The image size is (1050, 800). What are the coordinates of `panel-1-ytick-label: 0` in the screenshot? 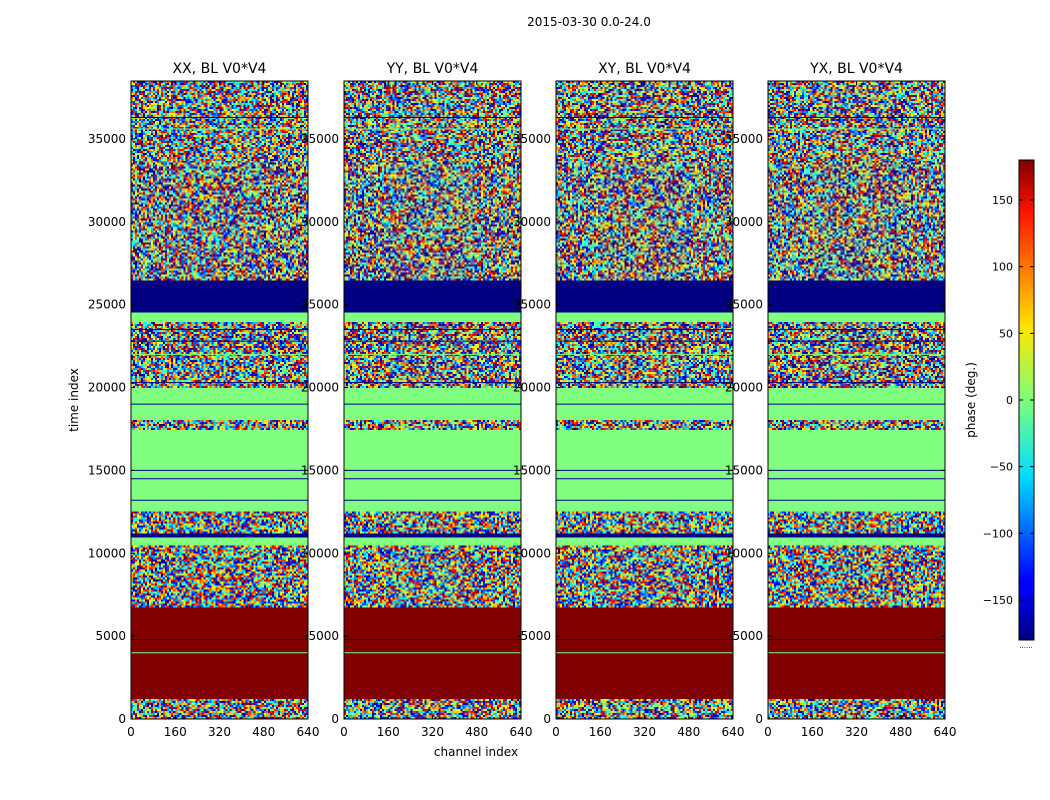 It's located at (122, 719).